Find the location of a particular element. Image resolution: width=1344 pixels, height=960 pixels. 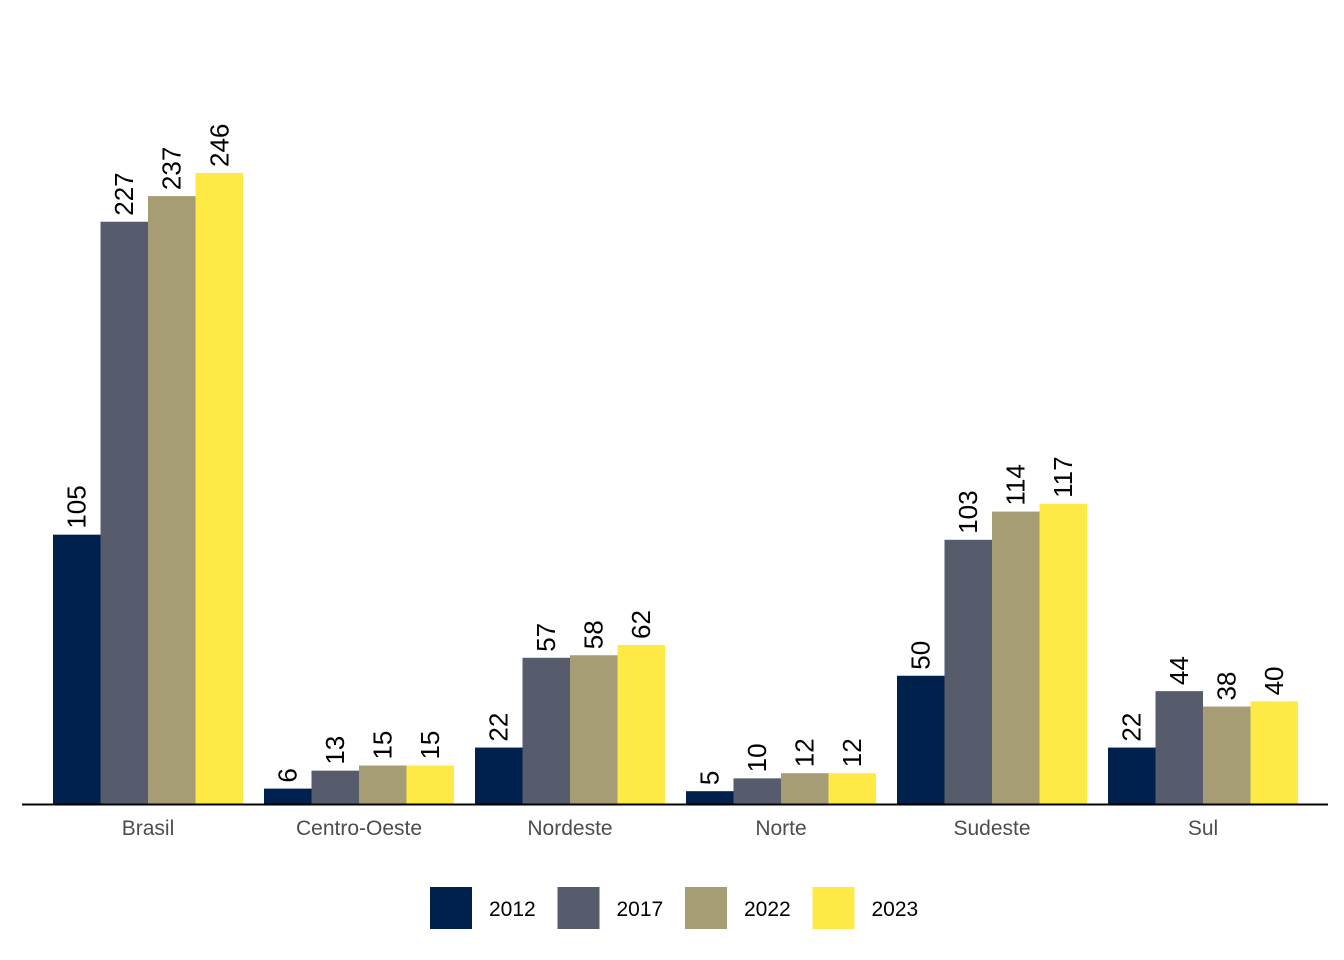

bar-sudeste-2022 is located at coordinates (1016, 657).